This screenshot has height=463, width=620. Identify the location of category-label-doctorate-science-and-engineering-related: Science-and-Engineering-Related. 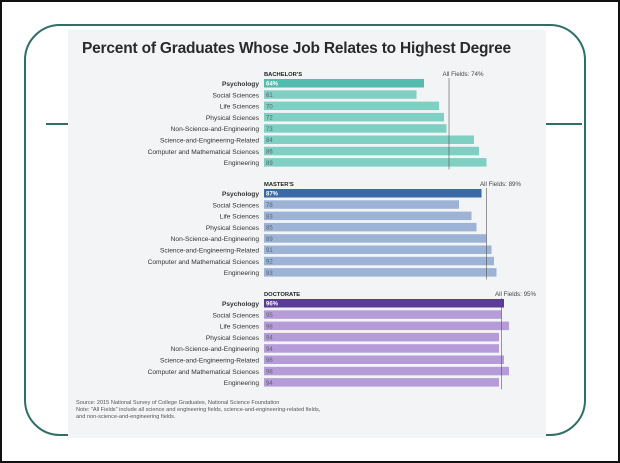
(209, 361).